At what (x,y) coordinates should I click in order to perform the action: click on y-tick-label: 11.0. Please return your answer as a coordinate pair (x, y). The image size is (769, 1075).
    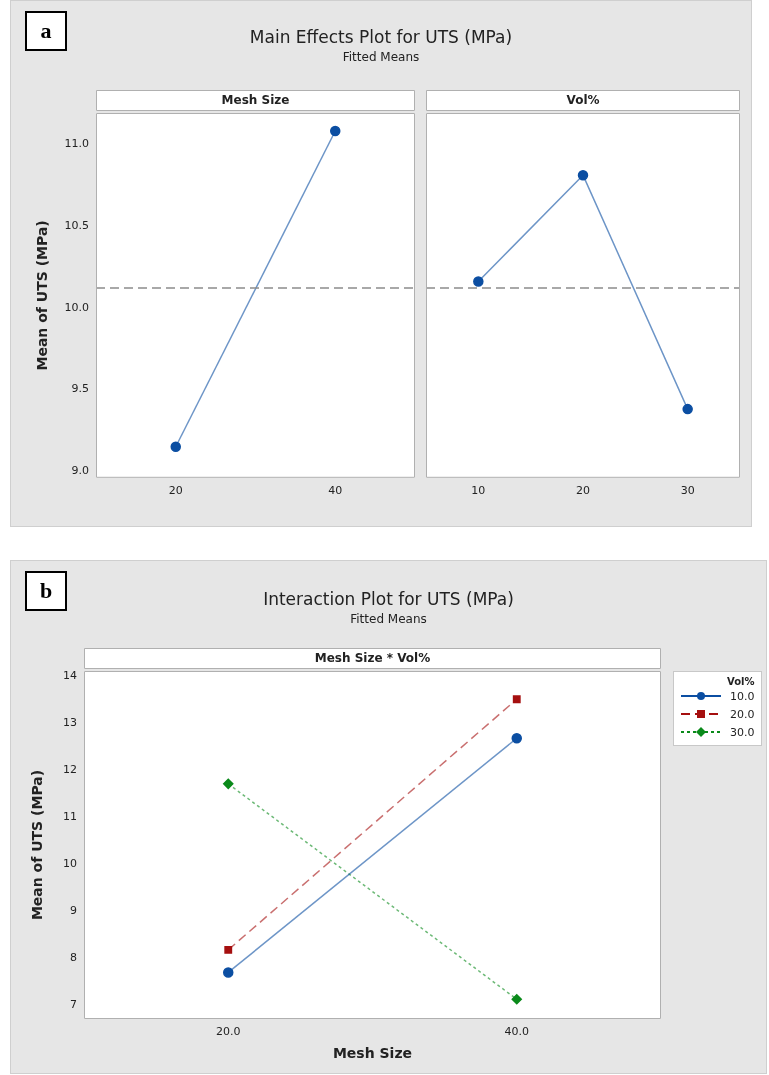
    Looking at the image, I should click on (76, 143).